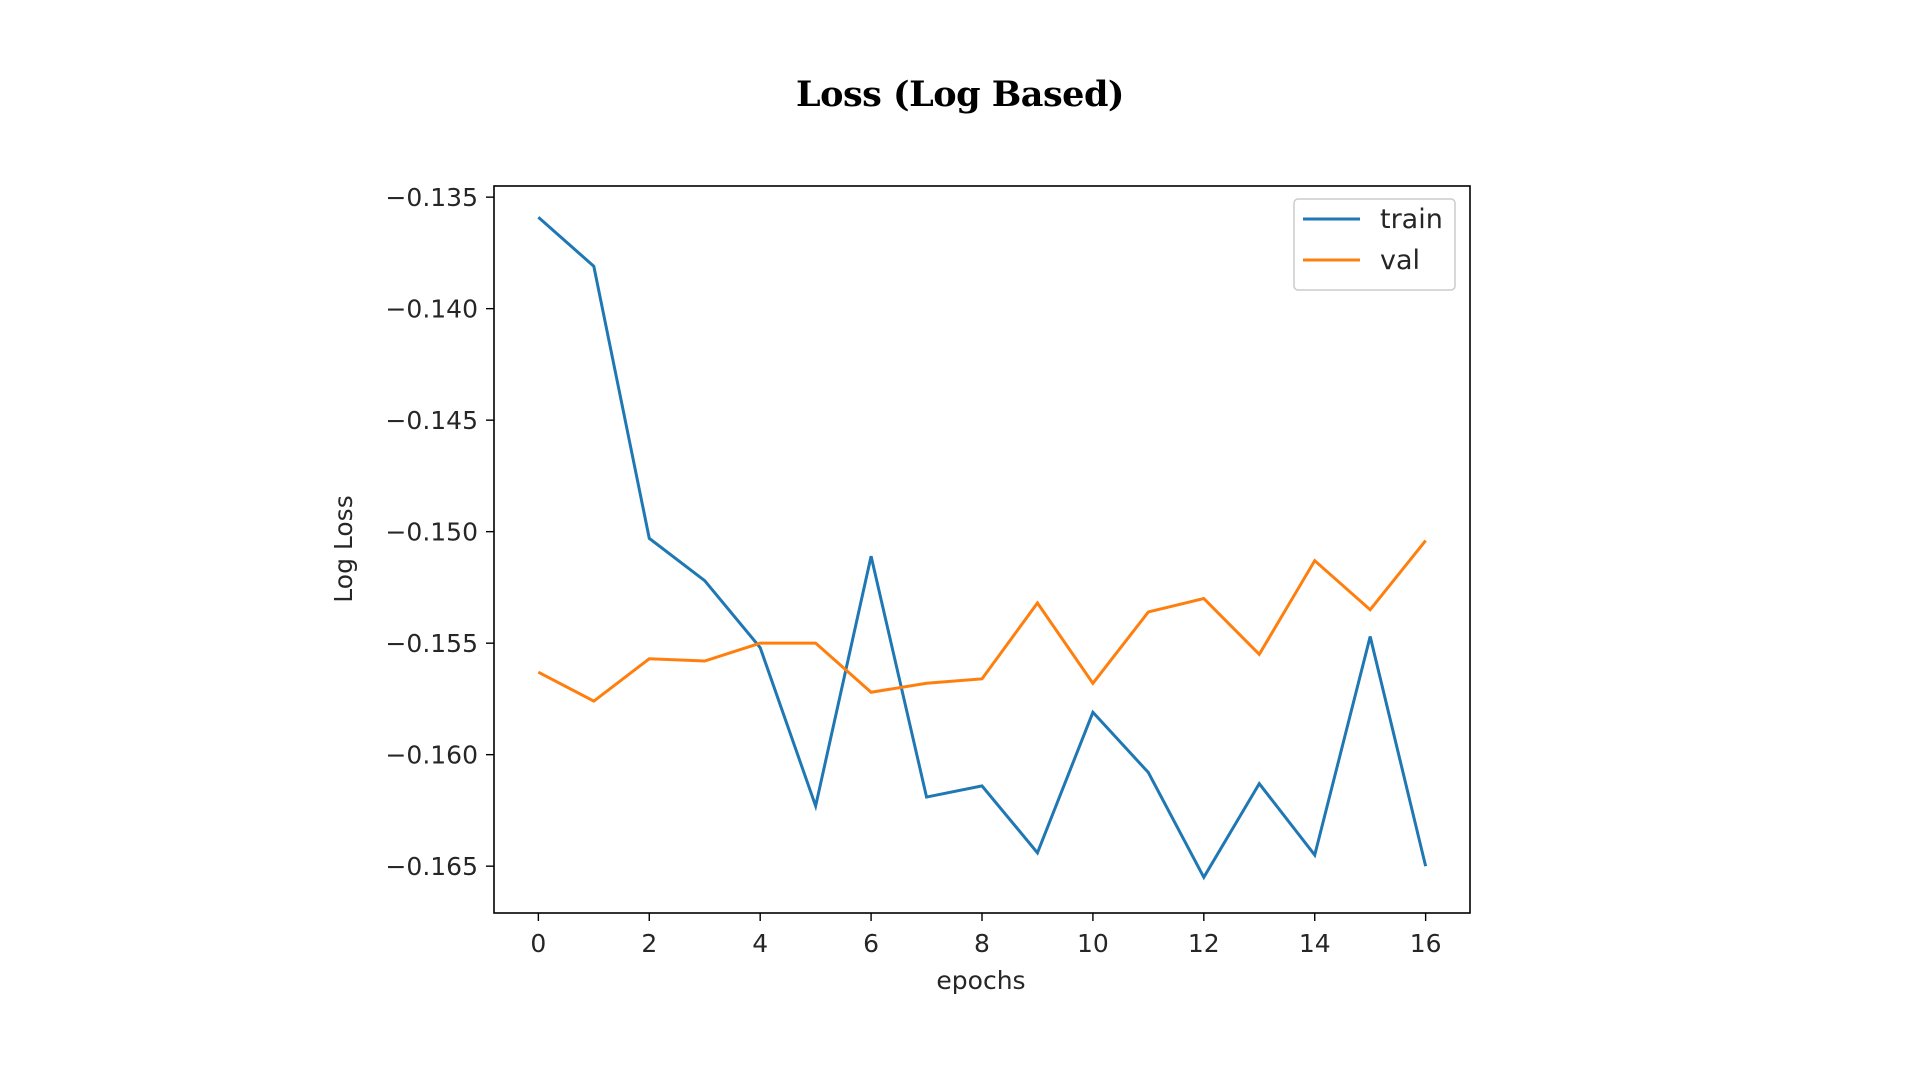 The height and width of the screenshot is (1080, 1920). Describe the element at coordinates (431, 197) in the screenshot. I see `y-tick-label: −0.135` at that location.